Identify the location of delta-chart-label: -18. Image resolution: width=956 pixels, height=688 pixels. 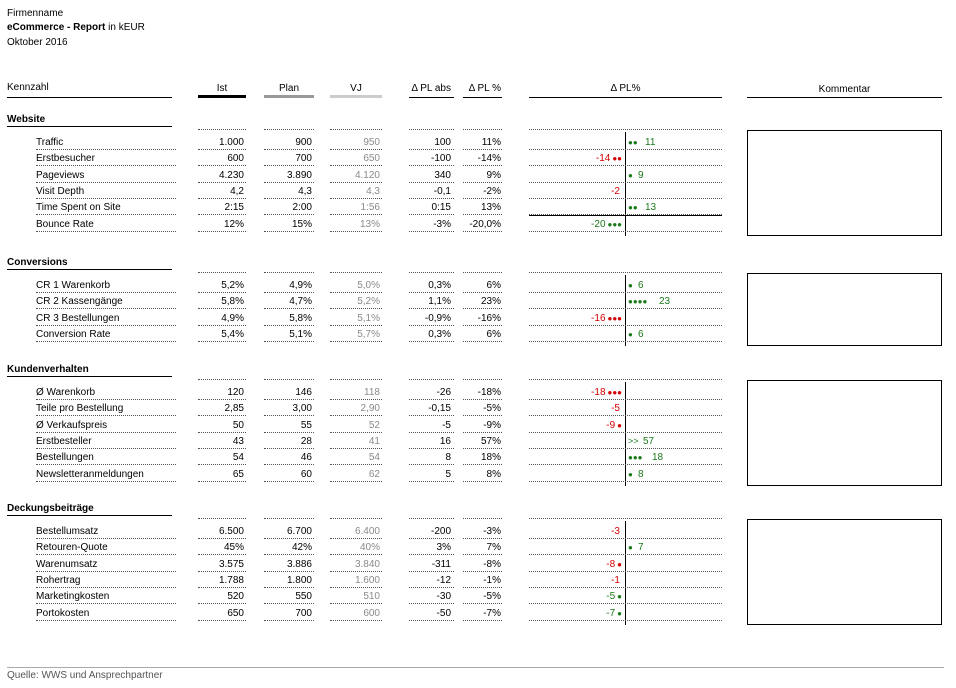
(598, 392).